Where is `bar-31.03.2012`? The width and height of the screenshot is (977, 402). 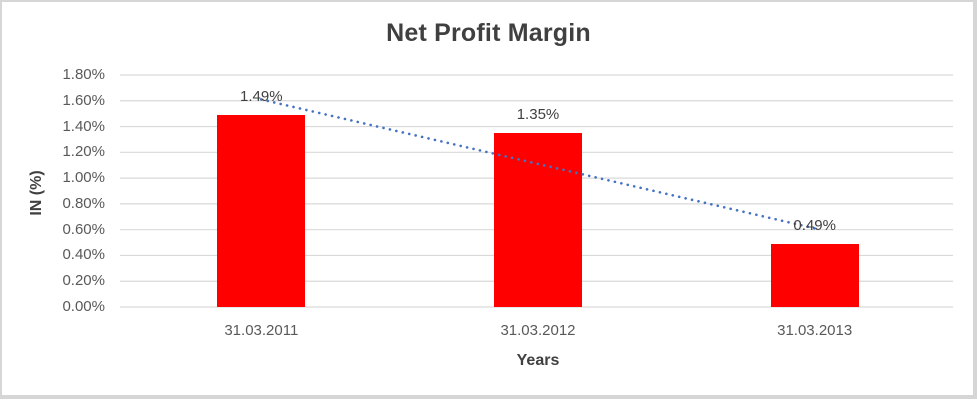 bar-31.03.2012 is located at coordinates (538, 220).